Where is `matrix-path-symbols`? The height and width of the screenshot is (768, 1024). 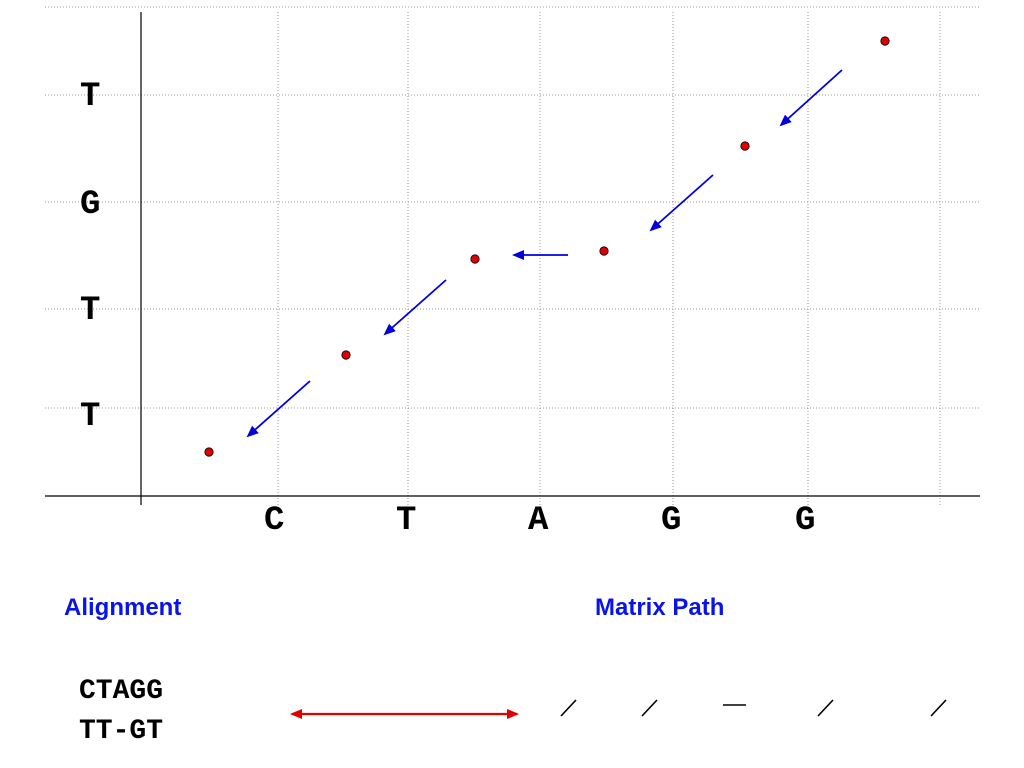 matrix-path-symbols is located at coordinates (753, 708).